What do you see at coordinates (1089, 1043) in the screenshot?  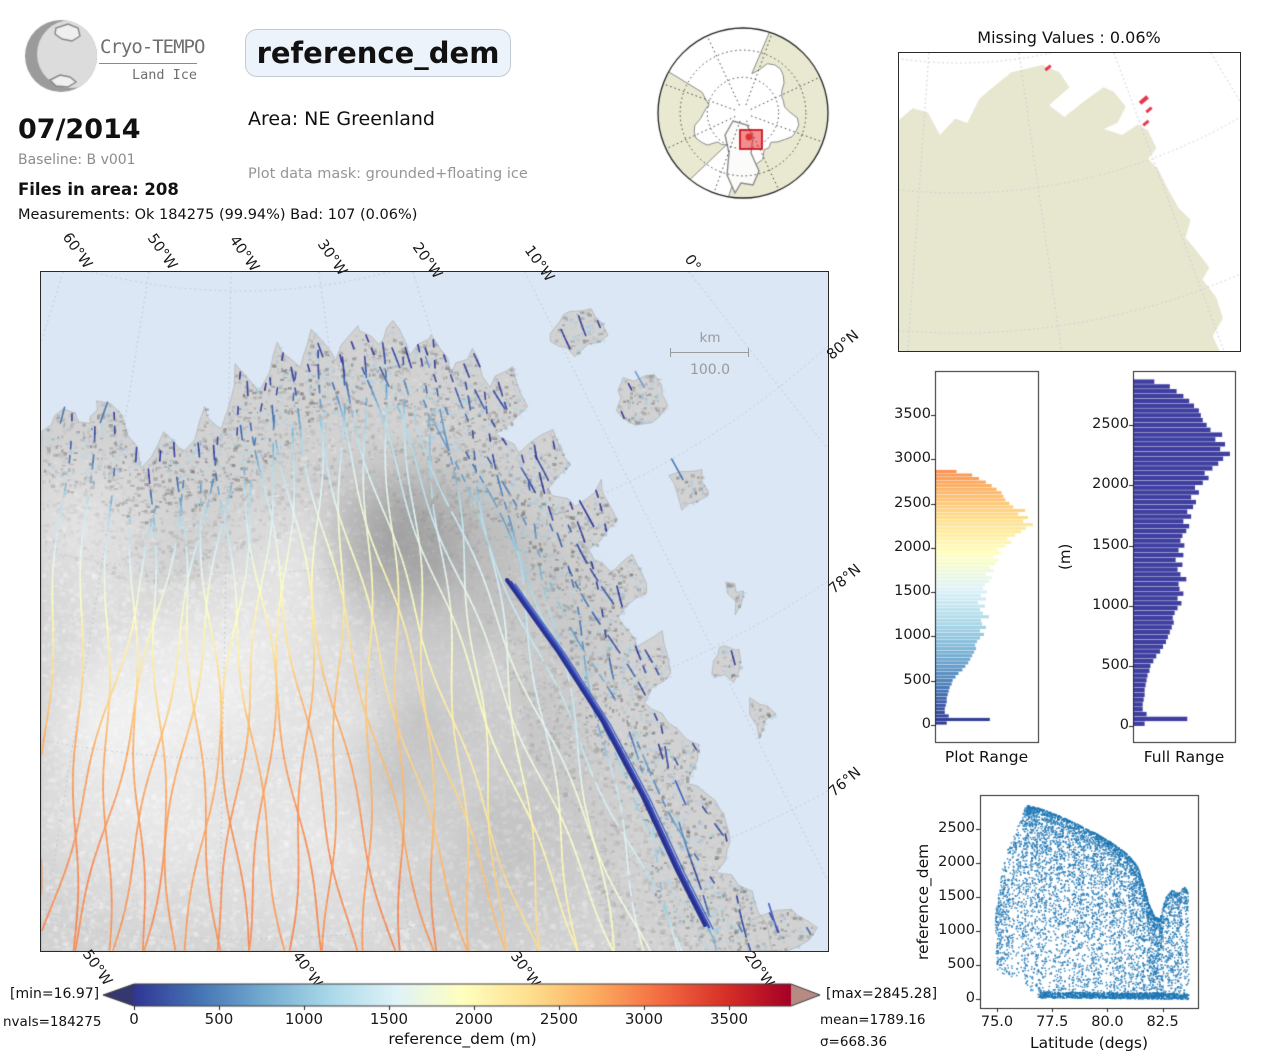 I see `scatter-x-axis-label: Latitude (degs)` at bounding box center [1089, 1043].